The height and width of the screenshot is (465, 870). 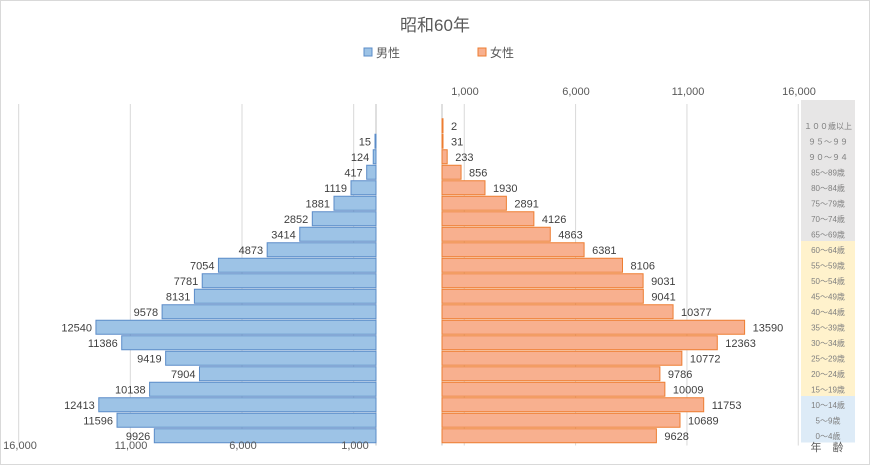 I want to click on age-label: 50～54歳, so click(x=828, y=281).